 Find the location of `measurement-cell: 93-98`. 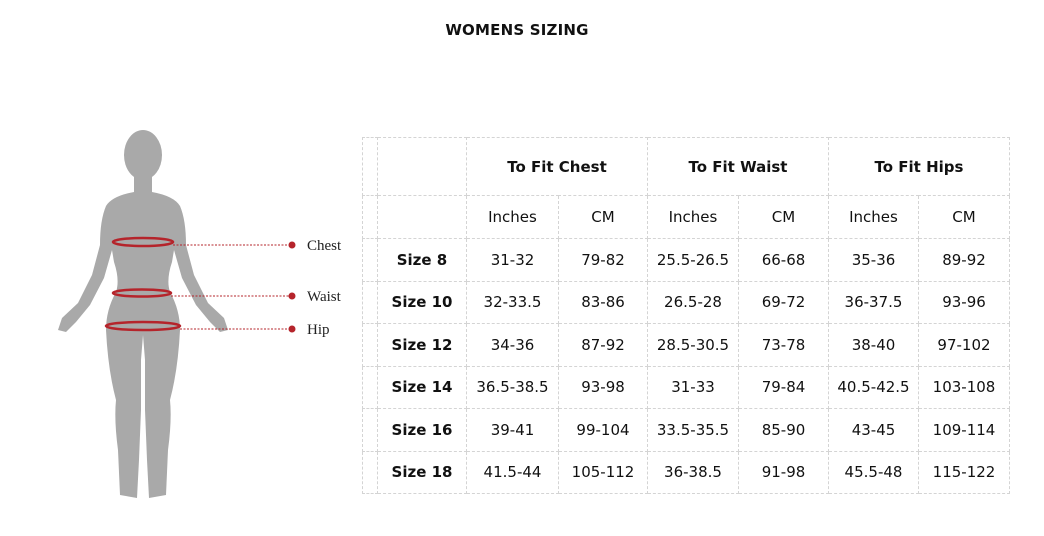

measurement-cell: 93-98 is located at coordinates (603, 387).